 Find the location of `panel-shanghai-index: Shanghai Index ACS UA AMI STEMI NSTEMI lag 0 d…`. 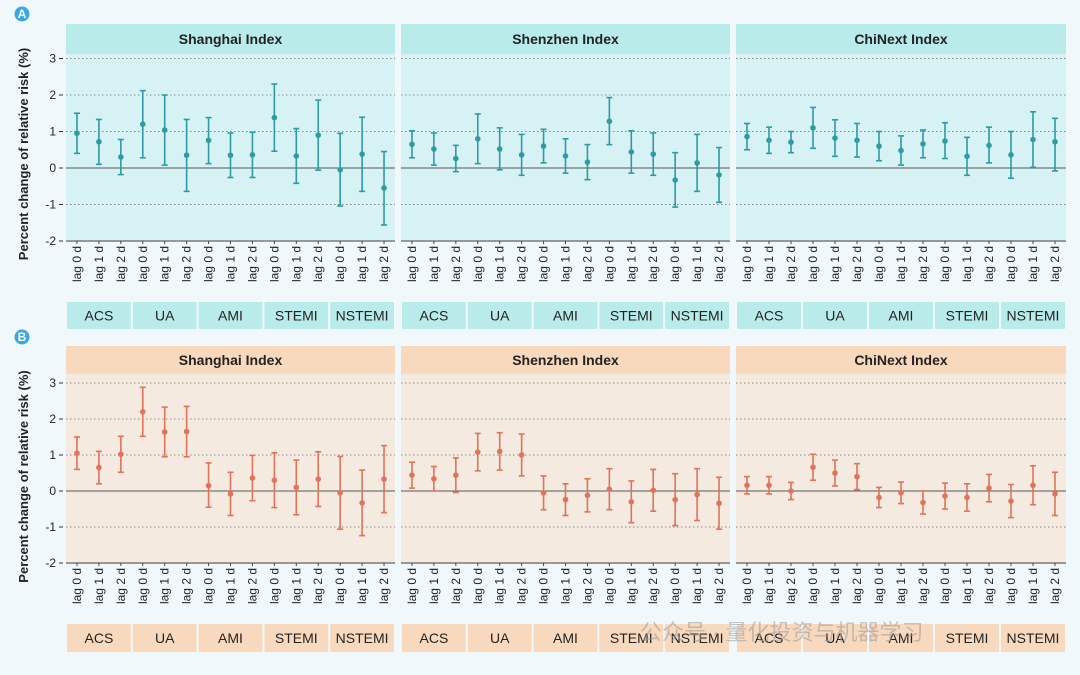

panel-shanghai-index: Shanghai Index ACS UA AMI STEMI NSTEMI lag 0 d… is located at coordinates (230, 176).